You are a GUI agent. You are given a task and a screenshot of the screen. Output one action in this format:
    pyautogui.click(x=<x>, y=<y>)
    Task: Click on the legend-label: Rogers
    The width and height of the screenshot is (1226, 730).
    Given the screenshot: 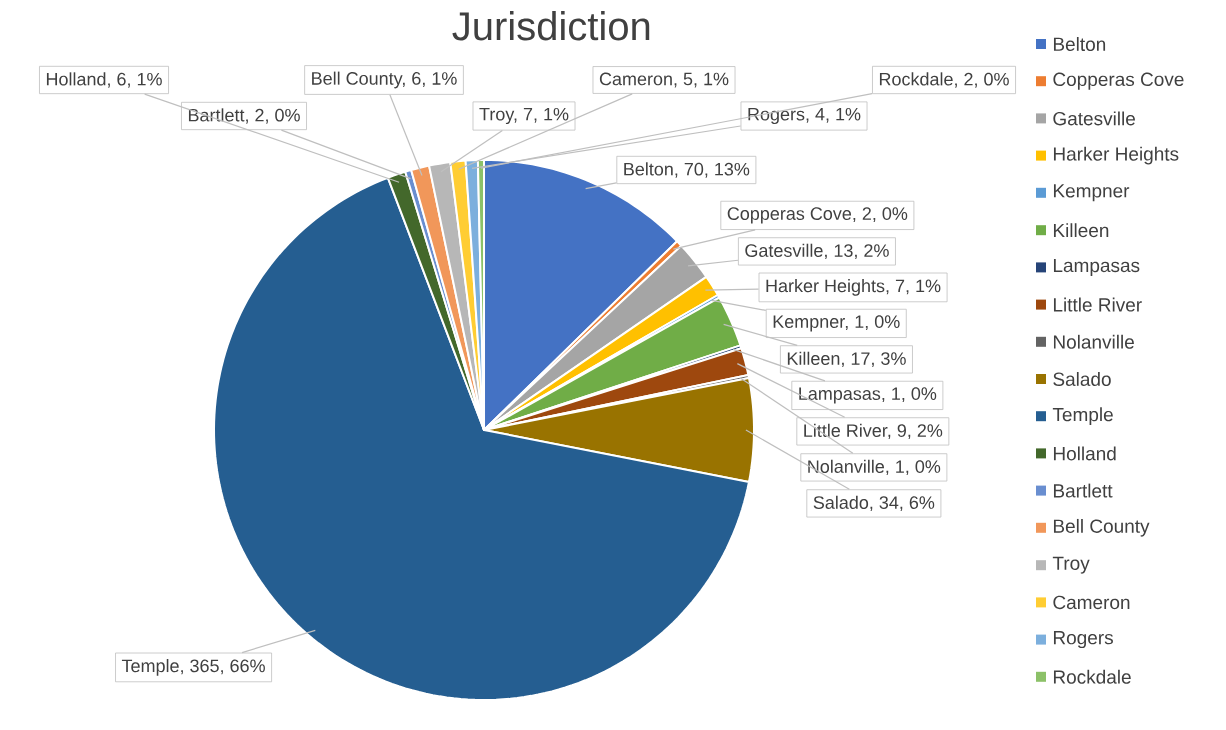 What is the action you would take?
    pyautogui.click(x=1083, y=640)
    